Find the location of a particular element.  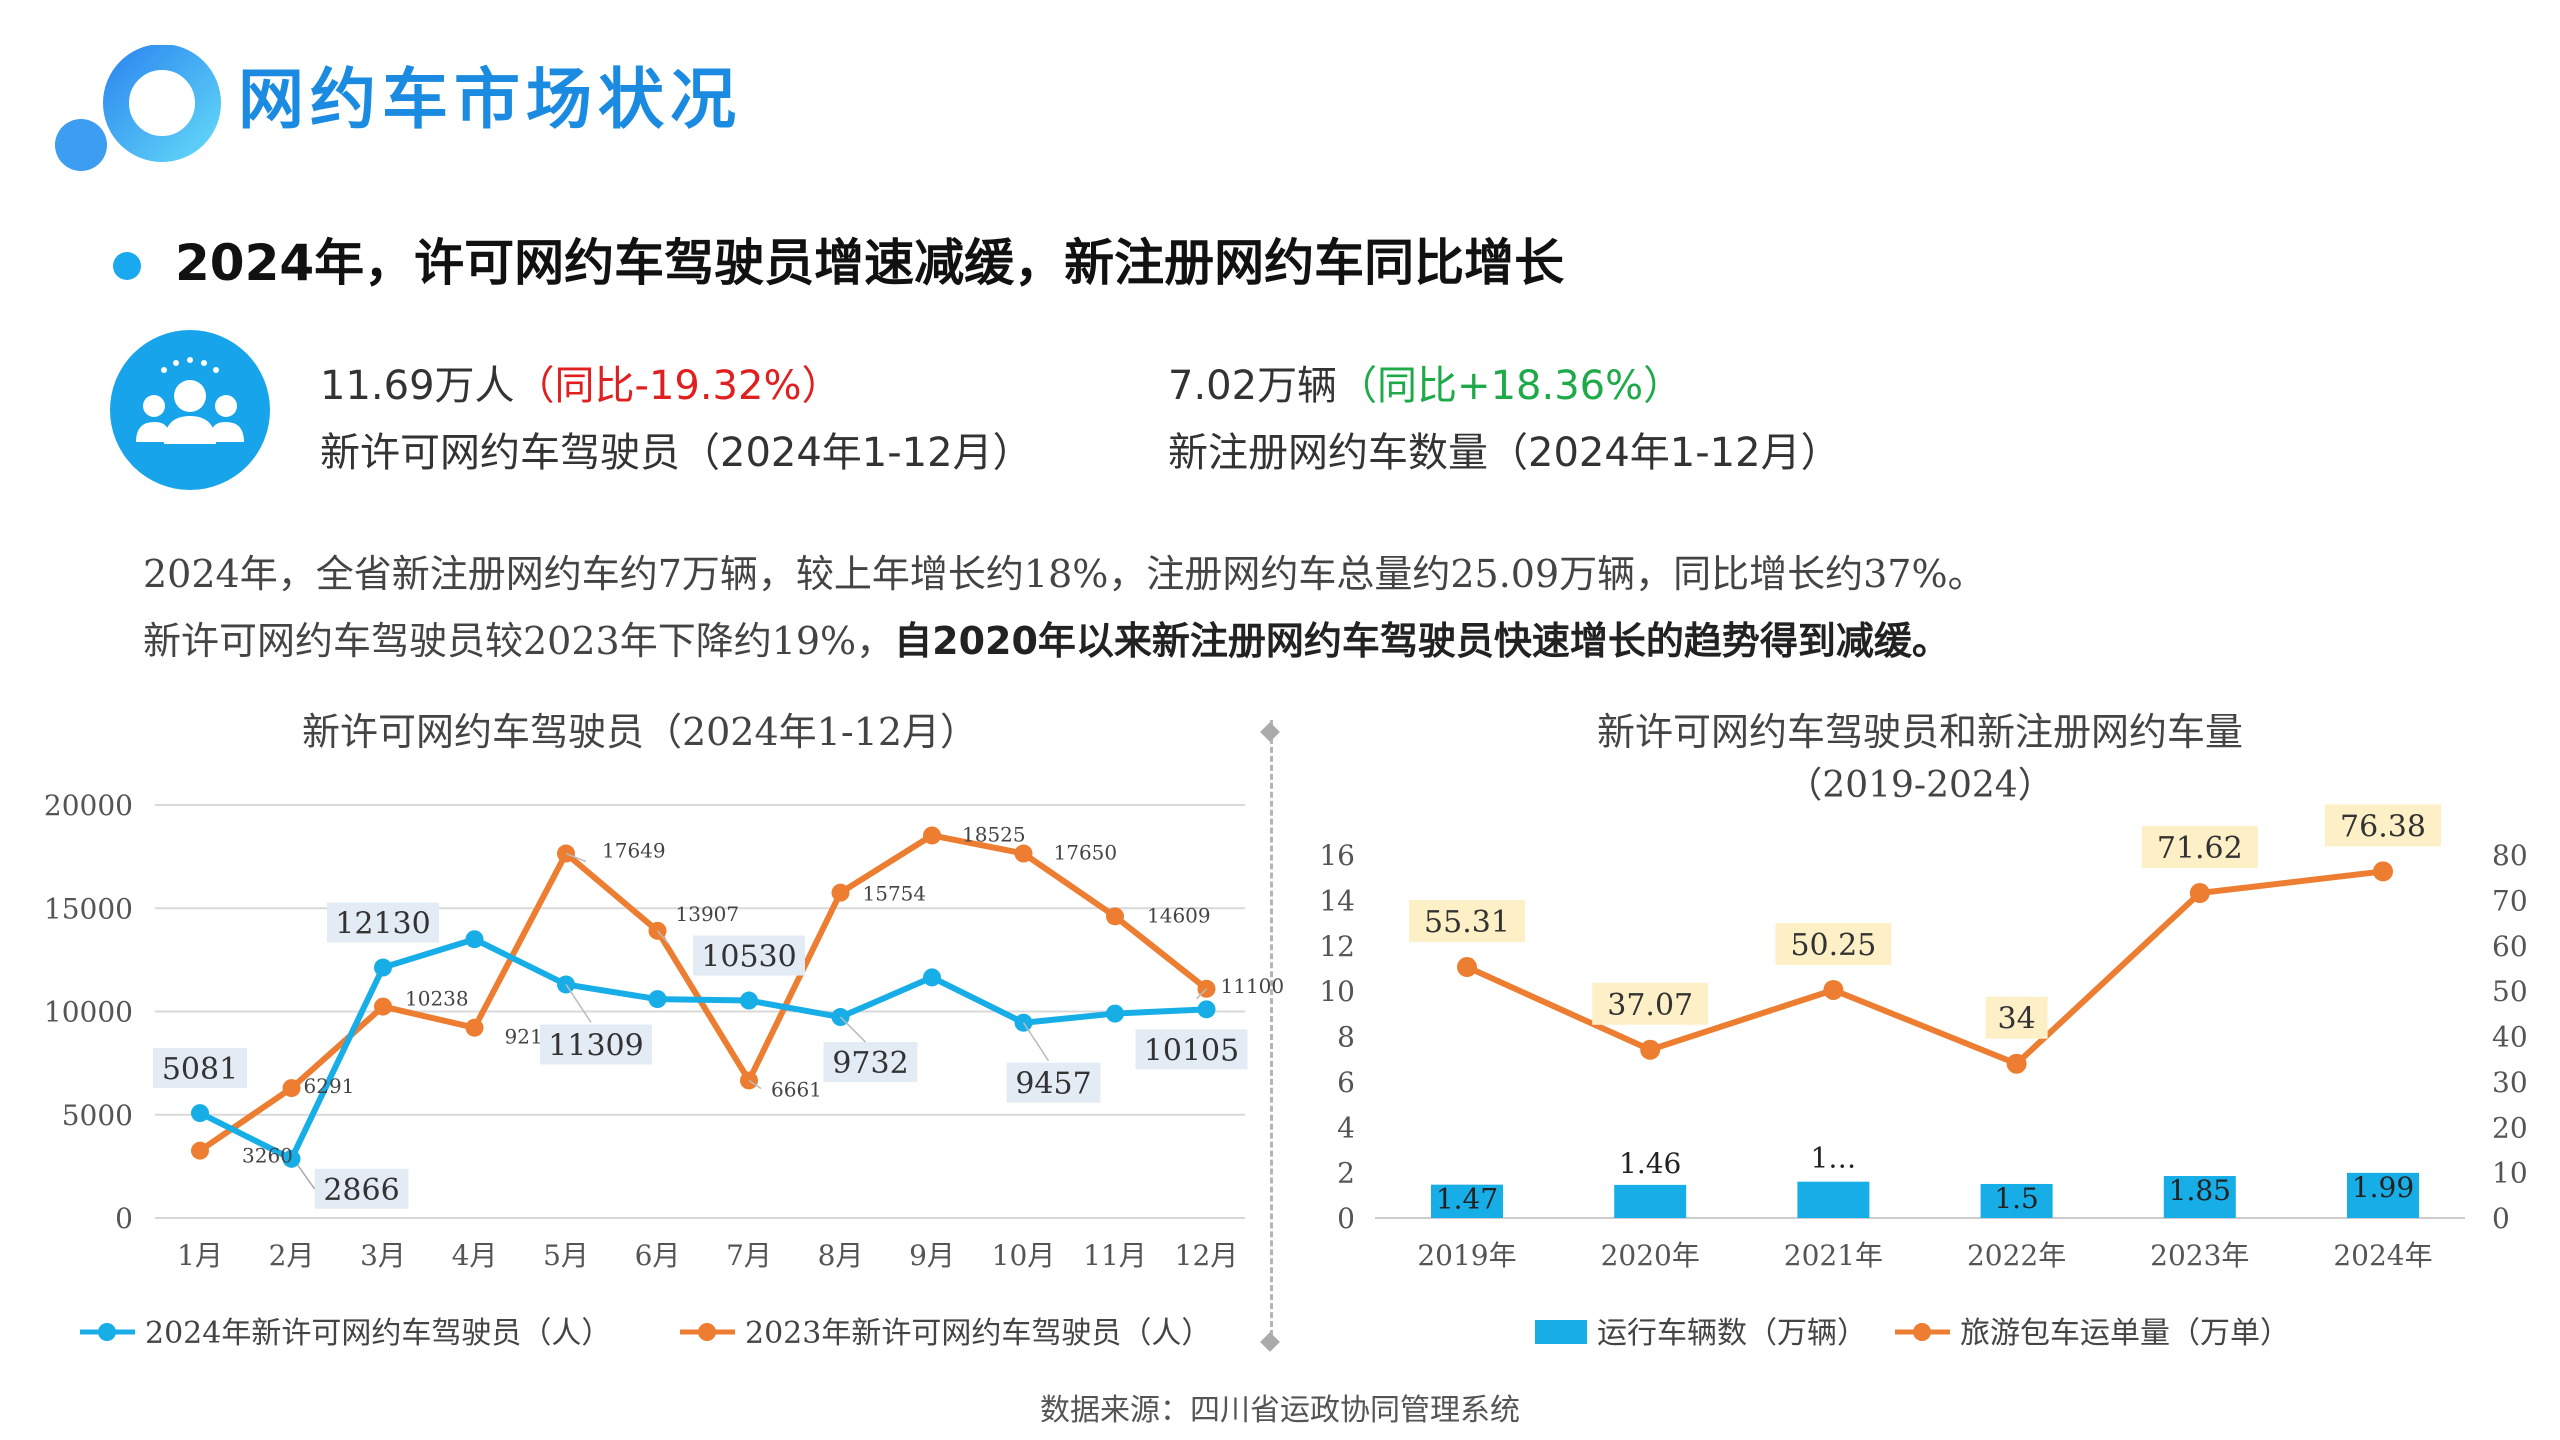

chart1-xtick-label: 10月 is located at coordinates (1024, 1255).